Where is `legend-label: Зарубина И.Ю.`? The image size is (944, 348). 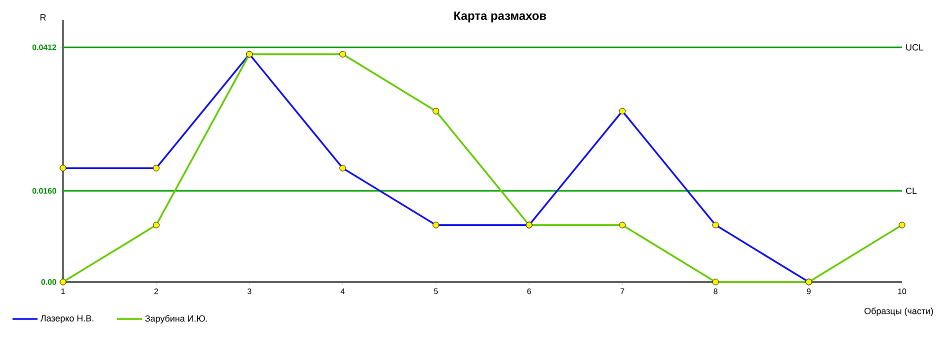 legend-label: Зарубина И.Ю. is located at coordinates (176, 319).